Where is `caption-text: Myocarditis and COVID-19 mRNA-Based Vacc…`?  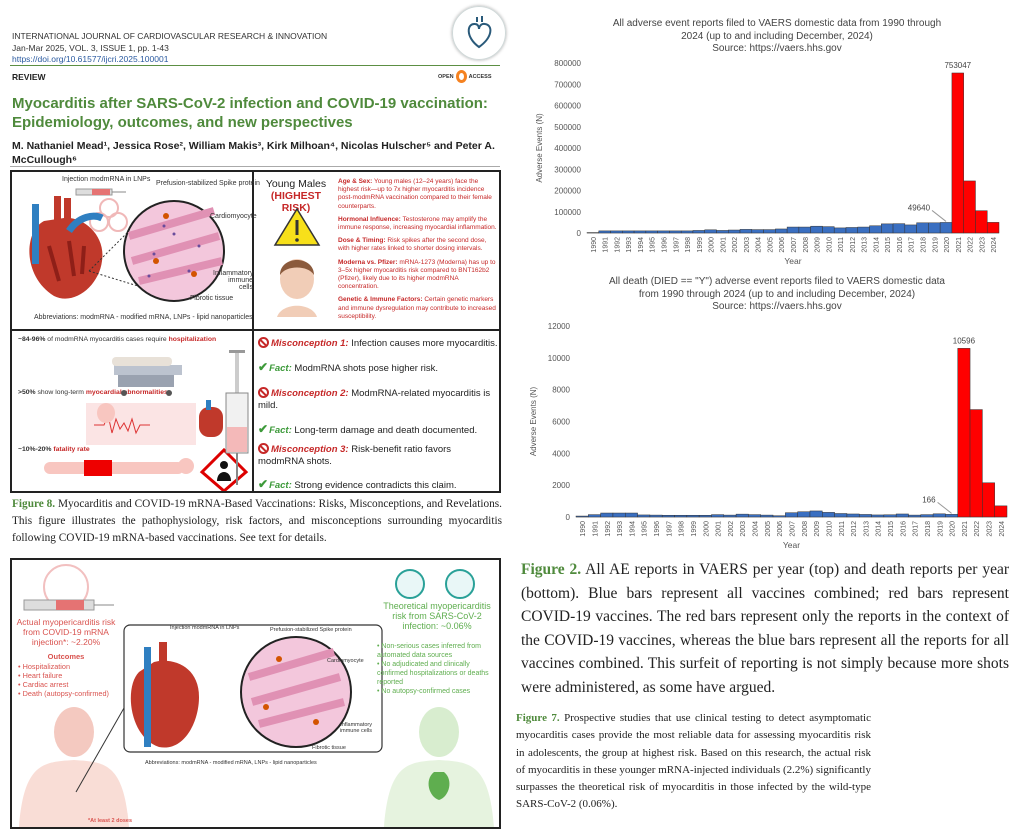
caption-text: Myocarditis and COVID-19 mRNA-Based Vacc… is located at coordinates (257, 521).